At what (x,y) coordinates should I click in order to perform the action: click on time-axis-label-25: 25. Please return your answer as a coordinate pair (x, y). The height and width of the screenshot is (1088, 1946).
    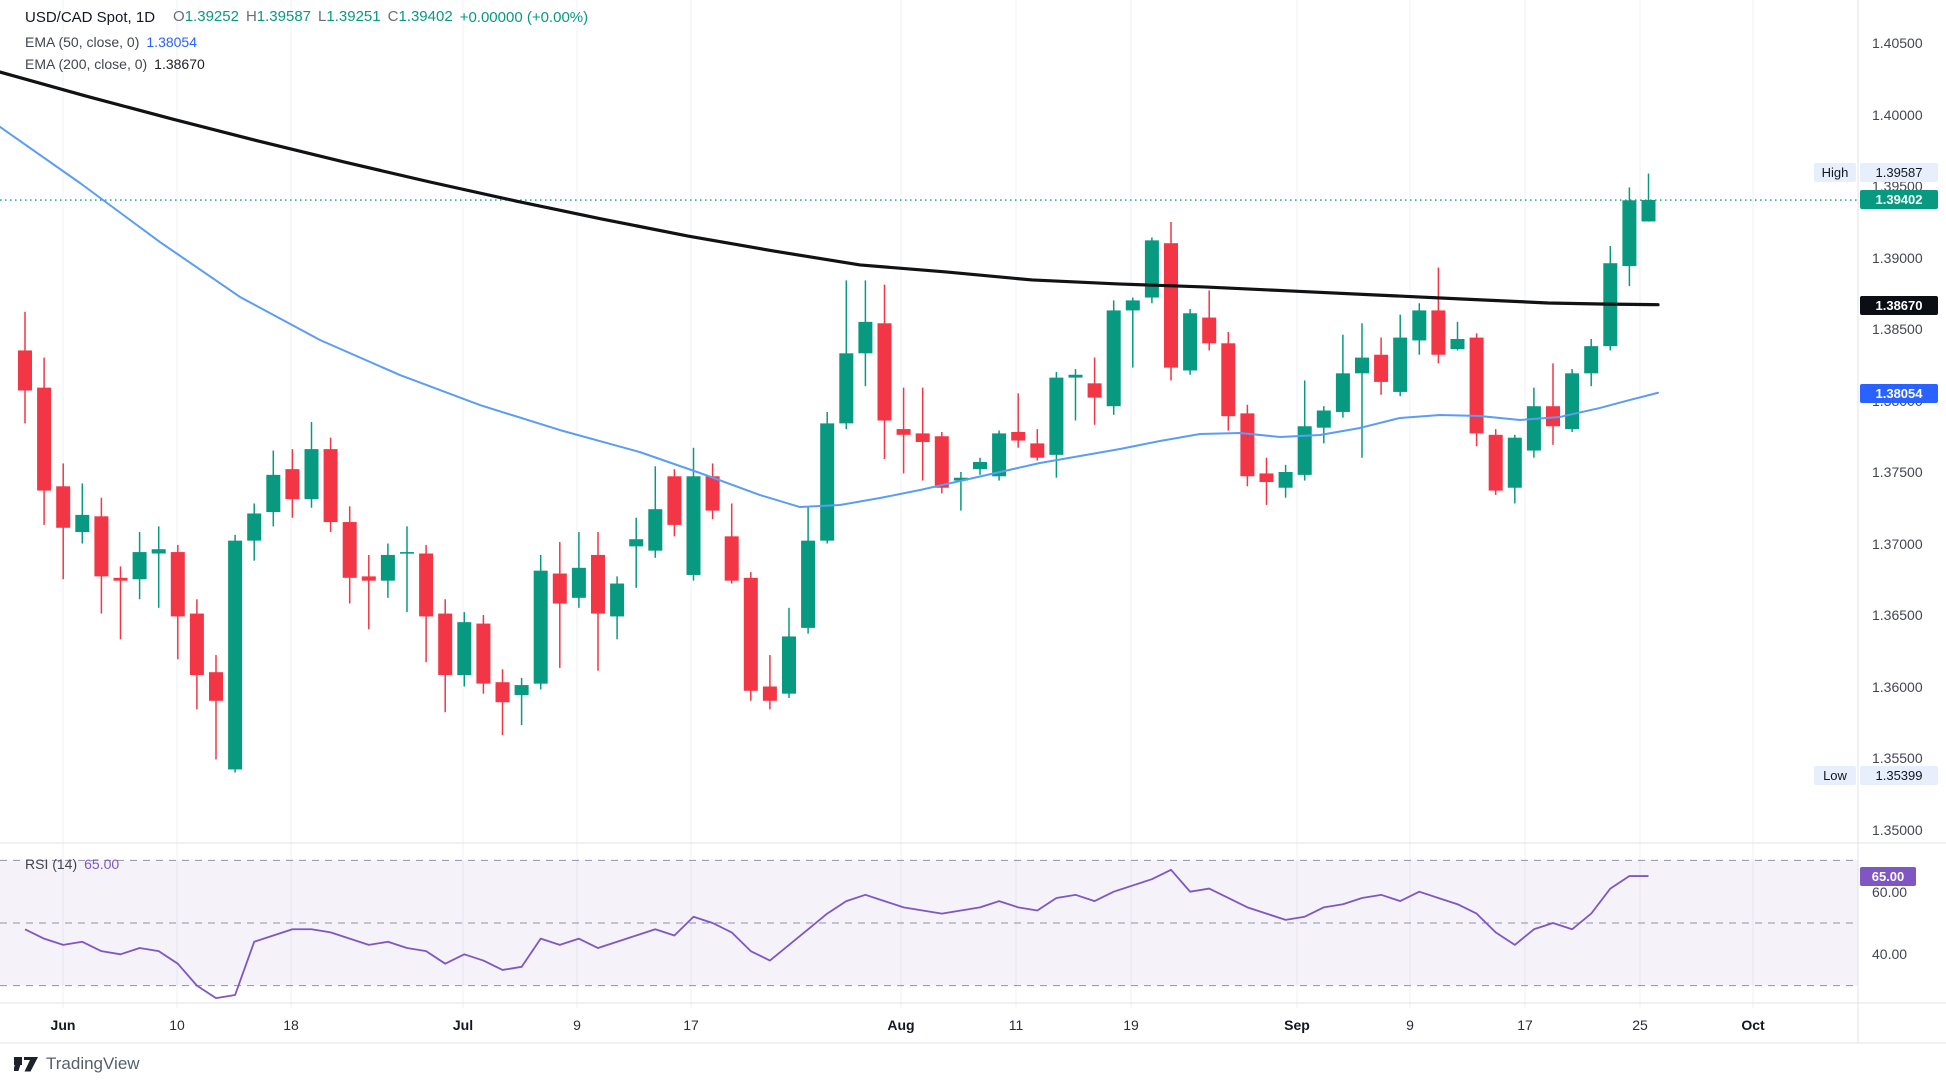
    Looking at the image, I should click on (1640, 1025).